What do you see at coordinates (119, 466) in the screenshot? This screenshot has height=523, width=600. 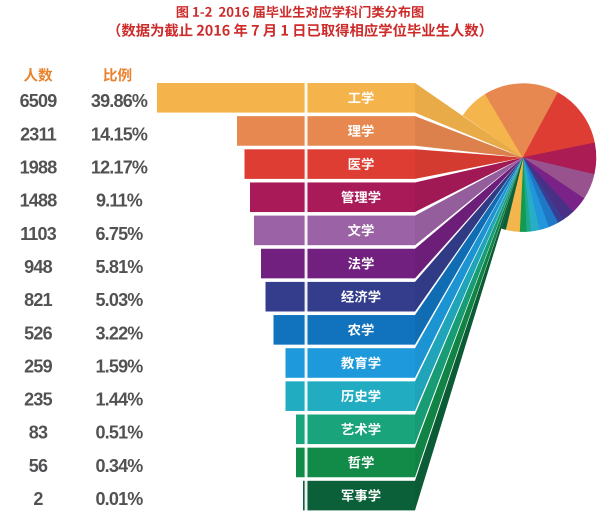 I see `svg-text: 0.34%` at bounding box center [119, 466].